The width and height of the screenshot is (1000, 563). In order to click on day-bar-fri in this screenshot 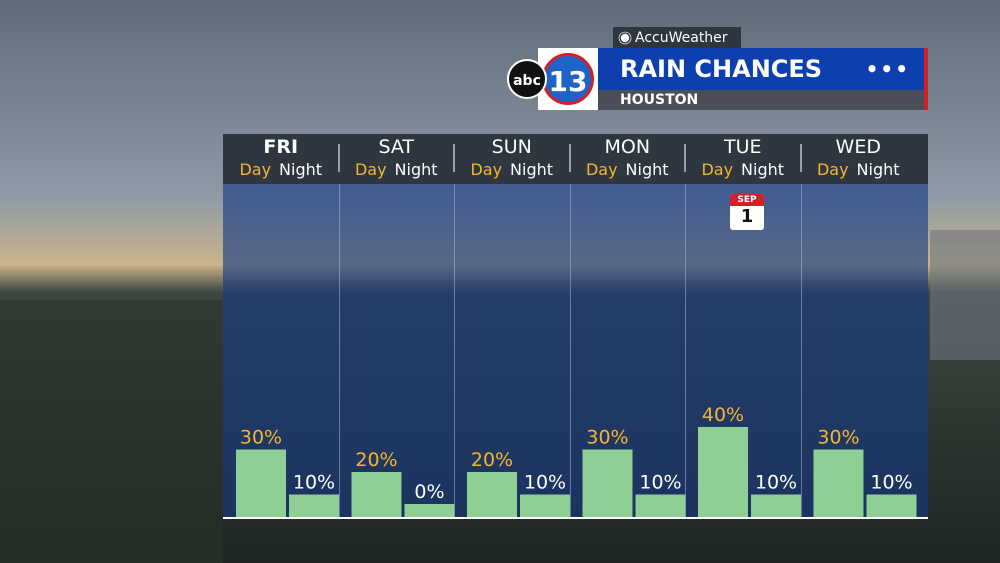, I will do `click(261, 483)`.